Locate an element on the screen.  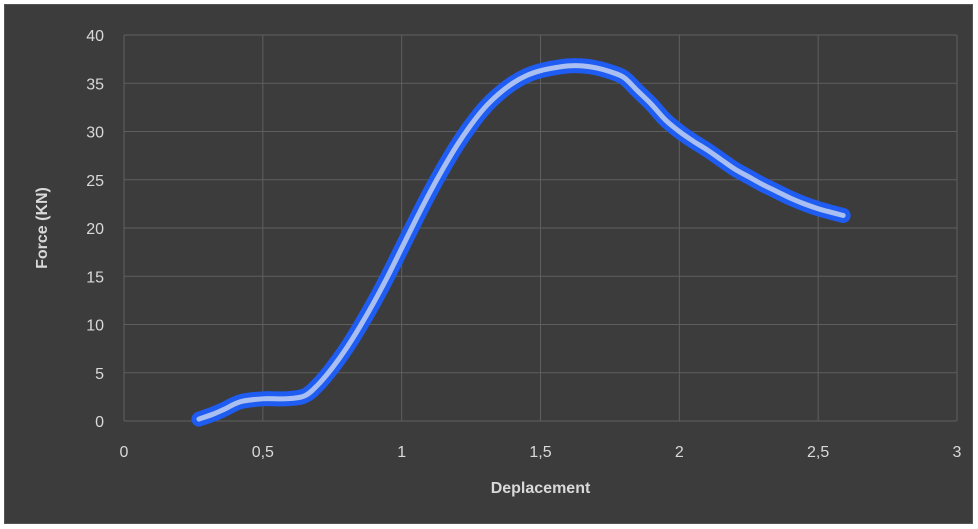
y-tick-label: 5 is located at coordinates (99, 374).